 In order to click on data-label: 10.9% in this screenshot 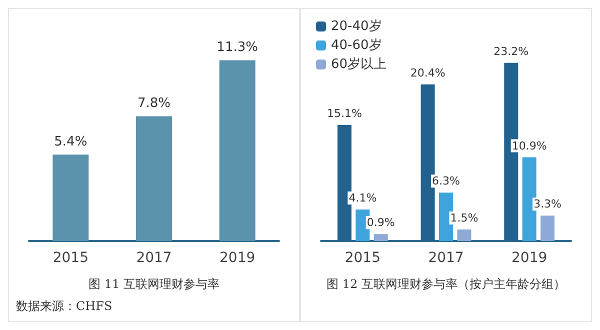, I will do `click(529, 145)`.